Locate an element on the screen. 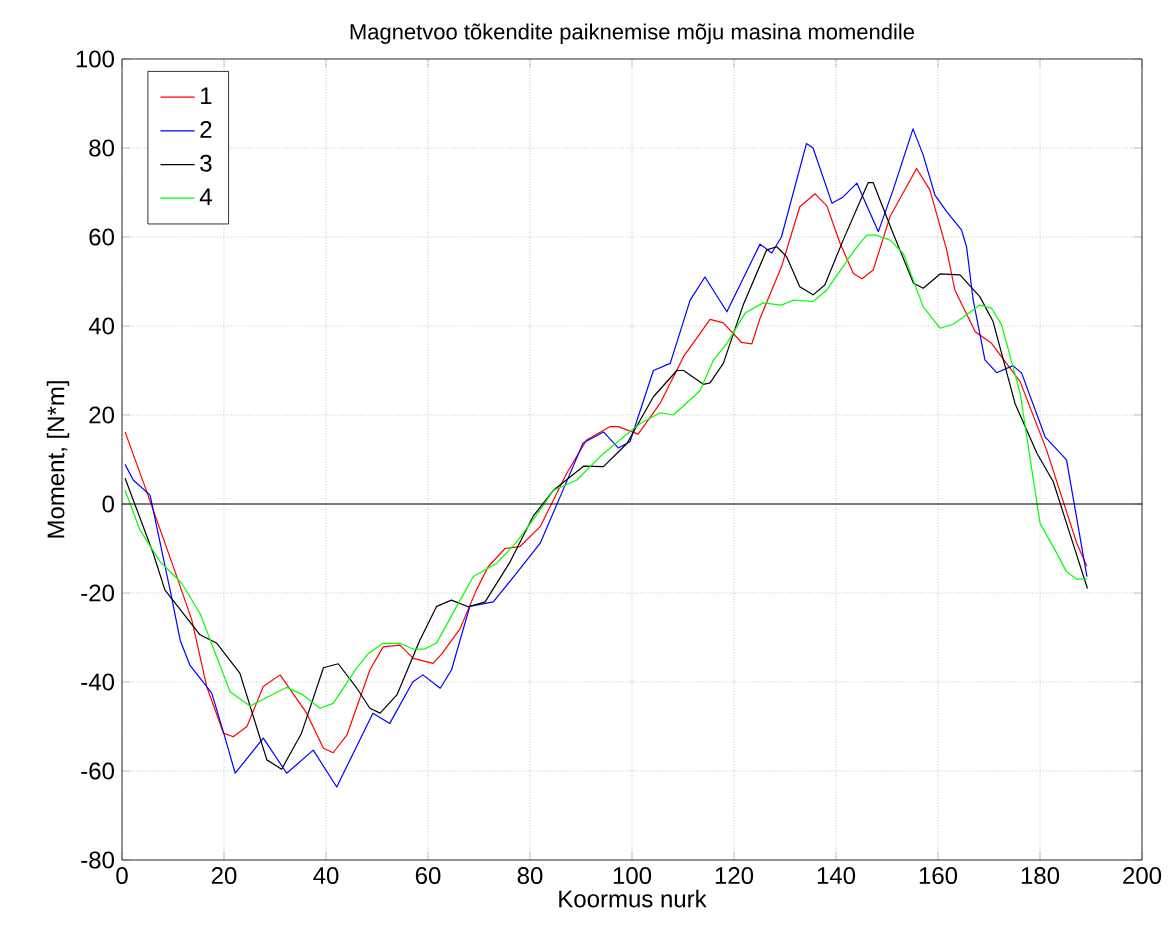 The image size is (1176, 943). y-tick-label: -40 is located at coordinates (98, 682).